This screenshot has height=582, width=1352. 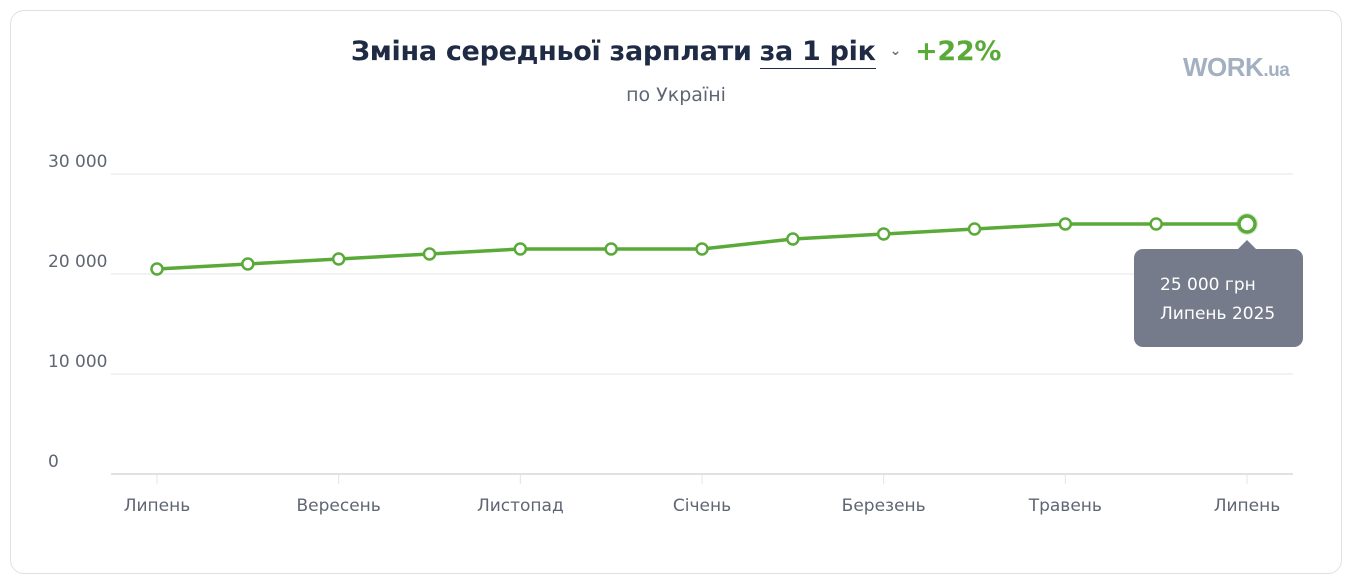 I want to click on x-tick-label: Березень, so click(x=884, y=506).